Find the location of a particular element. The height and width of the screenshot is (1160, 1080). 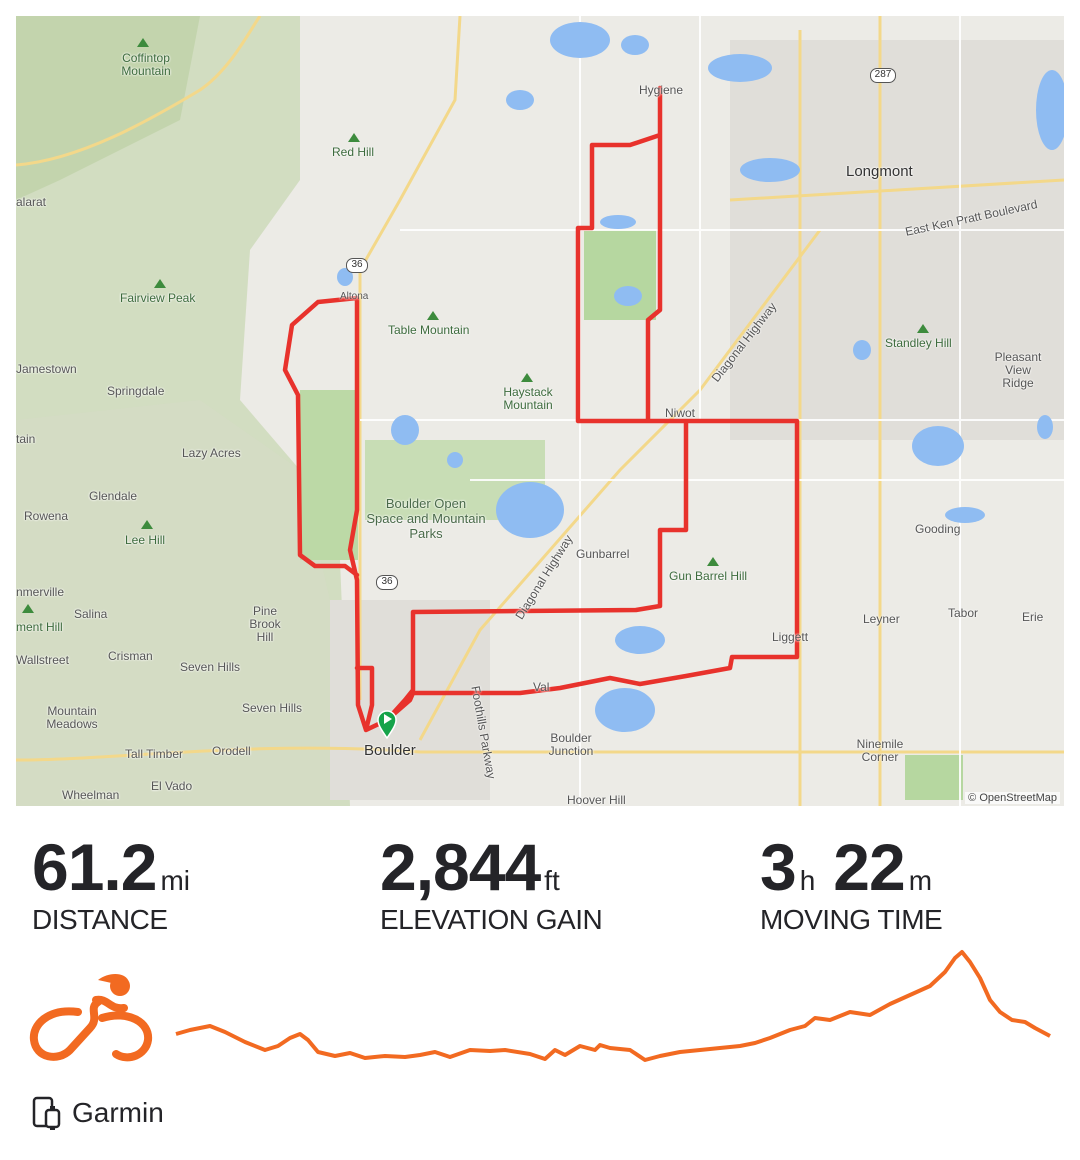

map-label: Pleasant View Ridge is located at coordinates (1018, 370).